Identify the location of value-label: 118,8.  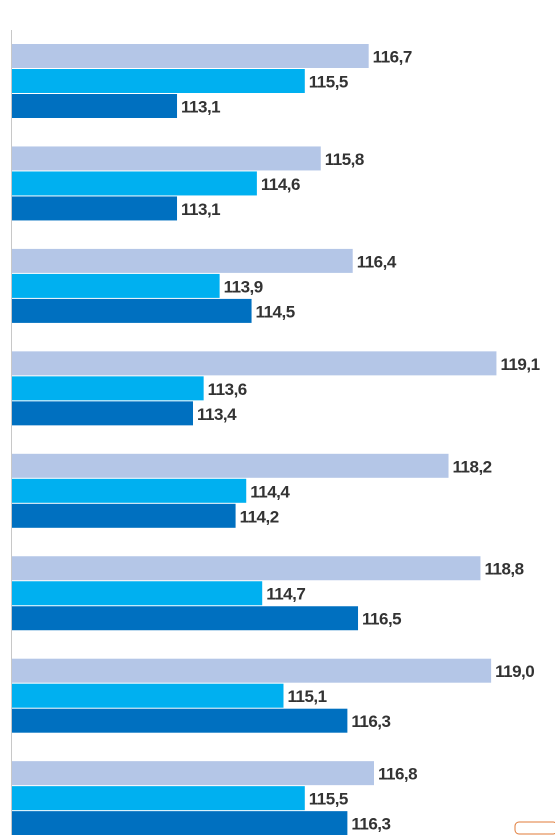
(503, 569).